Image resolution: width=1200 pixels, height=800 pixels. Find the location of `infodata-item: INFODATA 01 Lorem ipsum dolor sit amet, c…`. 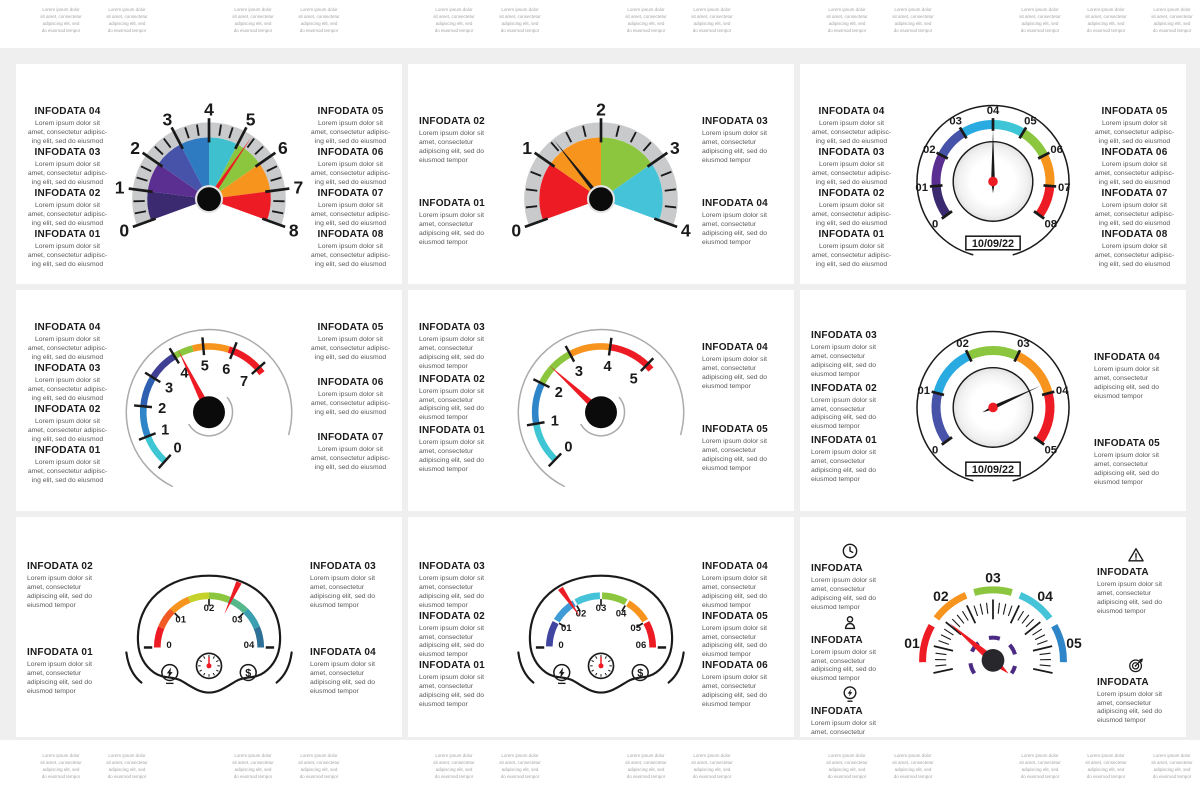

infodata-item: INFODATA 01 Lorem ipsum dolor sit amet, c… is located at coordinates (67, 465).